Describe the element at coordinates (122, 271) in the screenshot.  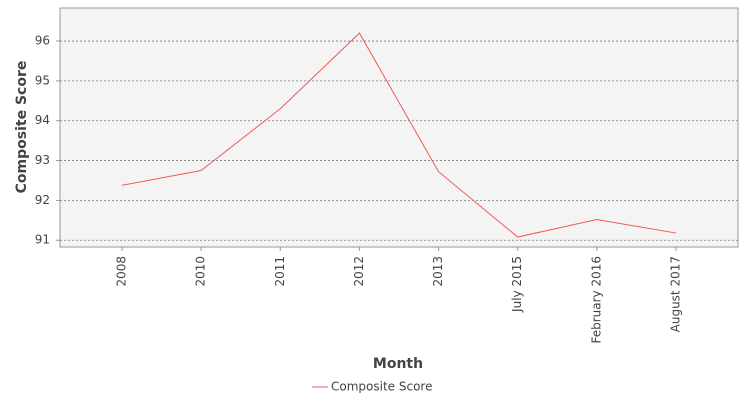
I see `x-tick-label: 2008` at that location.